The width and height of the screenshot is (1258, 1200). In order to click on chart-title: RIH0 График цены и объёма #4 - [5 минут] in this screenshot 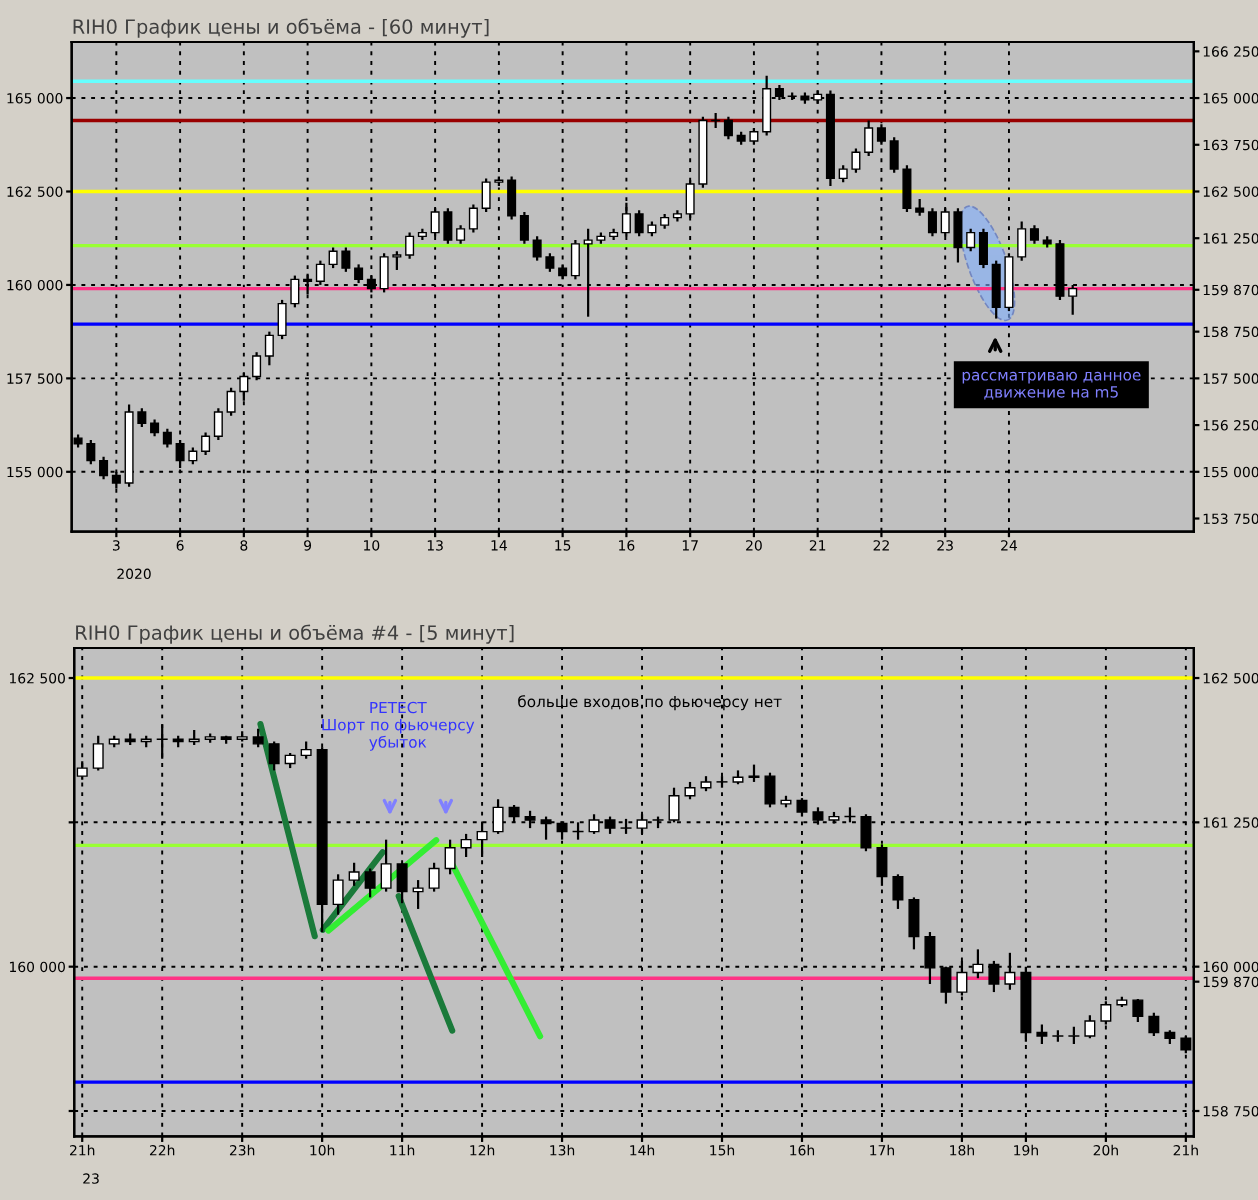, I will do `click(295, 634)`.